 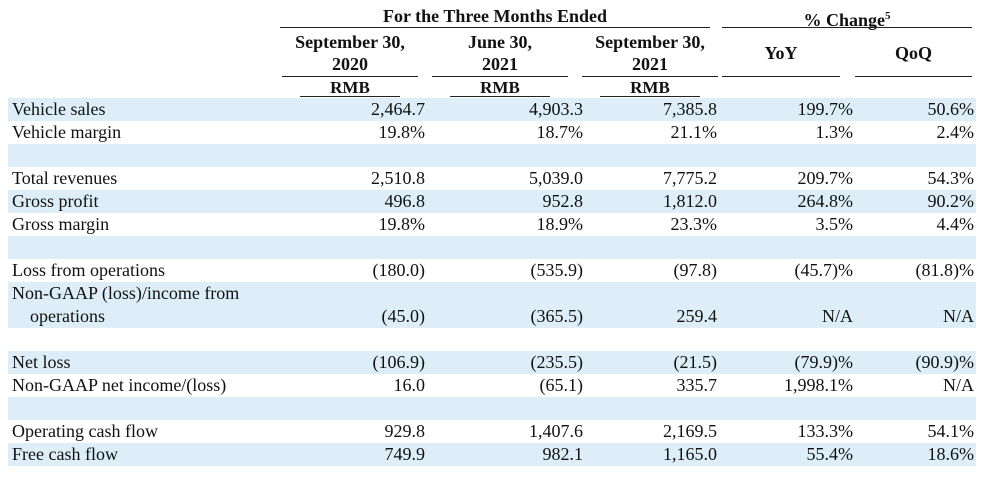 I want to click on row-label: Non-GAAP (loss)/income from, so click(x=126, y=293).